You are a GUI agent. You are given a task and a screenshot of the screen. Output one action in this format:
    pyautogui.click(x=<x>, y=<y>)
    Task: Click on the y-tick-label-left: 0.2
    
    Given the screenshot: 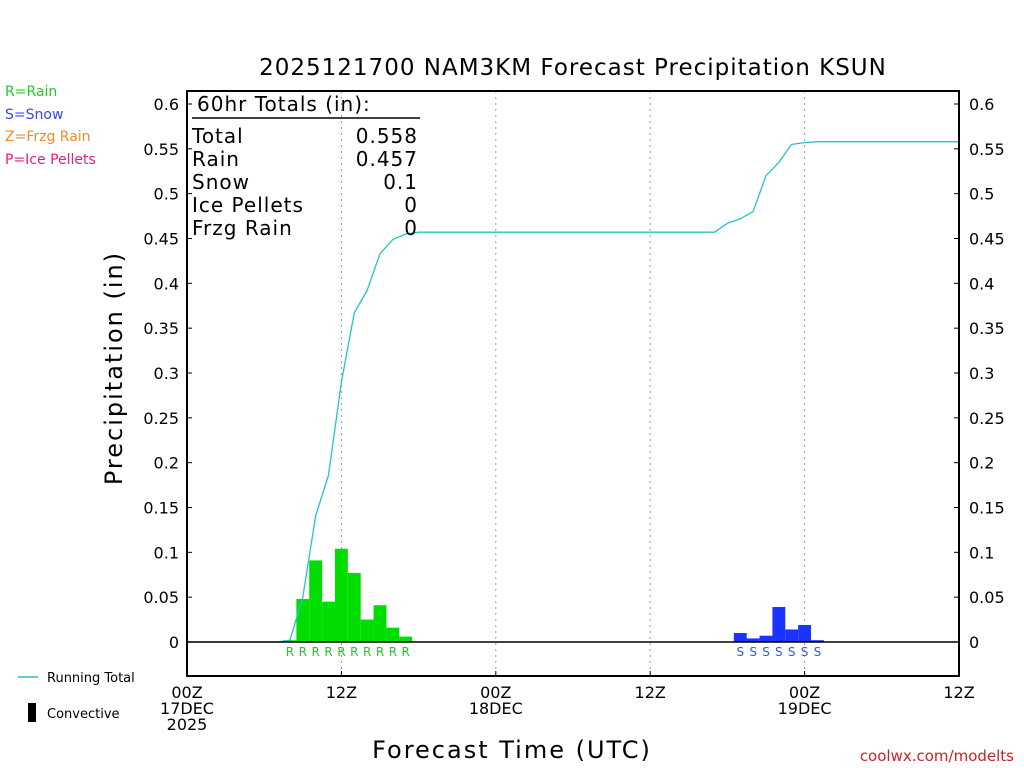 What is the action you would take?
    pyautogui.click(x=166, y=463)
    